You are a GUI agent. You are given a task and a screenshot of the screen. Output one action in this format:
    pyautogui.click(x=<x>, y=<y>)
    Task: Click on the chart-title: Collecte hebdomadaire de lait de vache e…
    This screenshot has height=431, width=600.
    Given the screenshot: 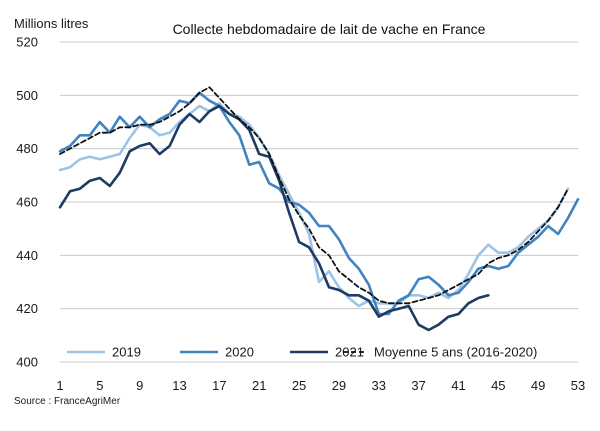 What is the action you would take?
    pyautogui.click(x=329, y=29)
    